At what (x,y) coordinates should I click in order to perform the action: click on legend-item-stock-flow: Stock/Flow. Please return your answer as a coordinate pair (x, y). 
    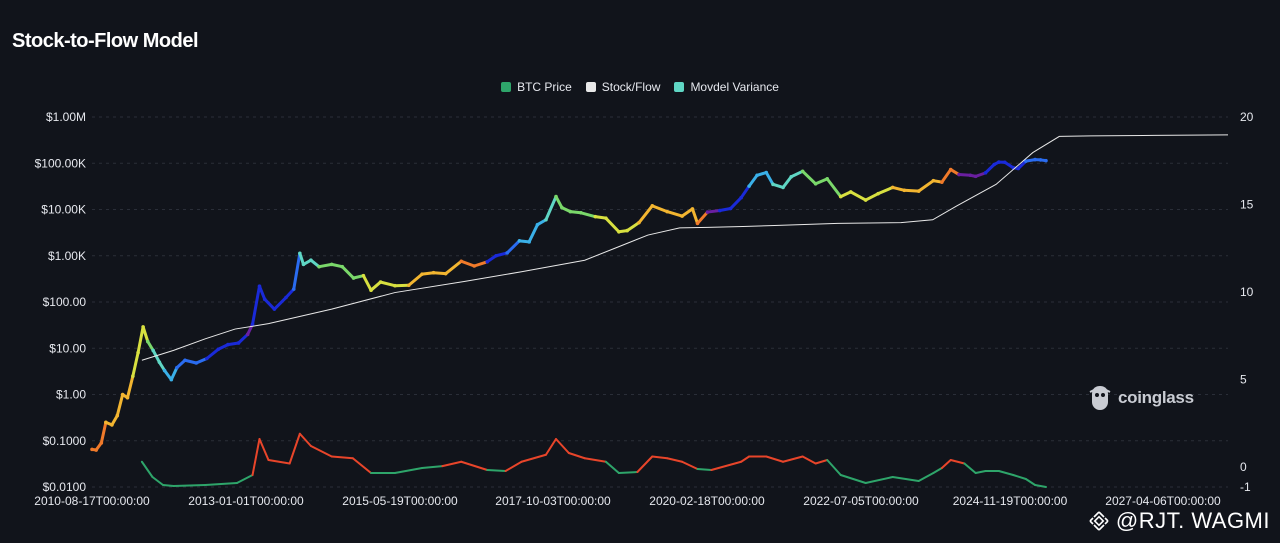
    Looking at the image, I should click on (623, 87).